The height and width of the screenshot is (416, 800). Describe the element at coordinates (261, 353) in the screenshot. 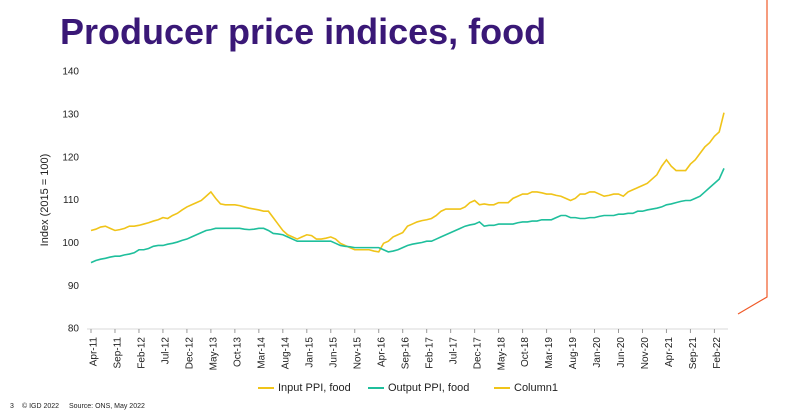

I see `x-tick-label: Mar-14` at that location.